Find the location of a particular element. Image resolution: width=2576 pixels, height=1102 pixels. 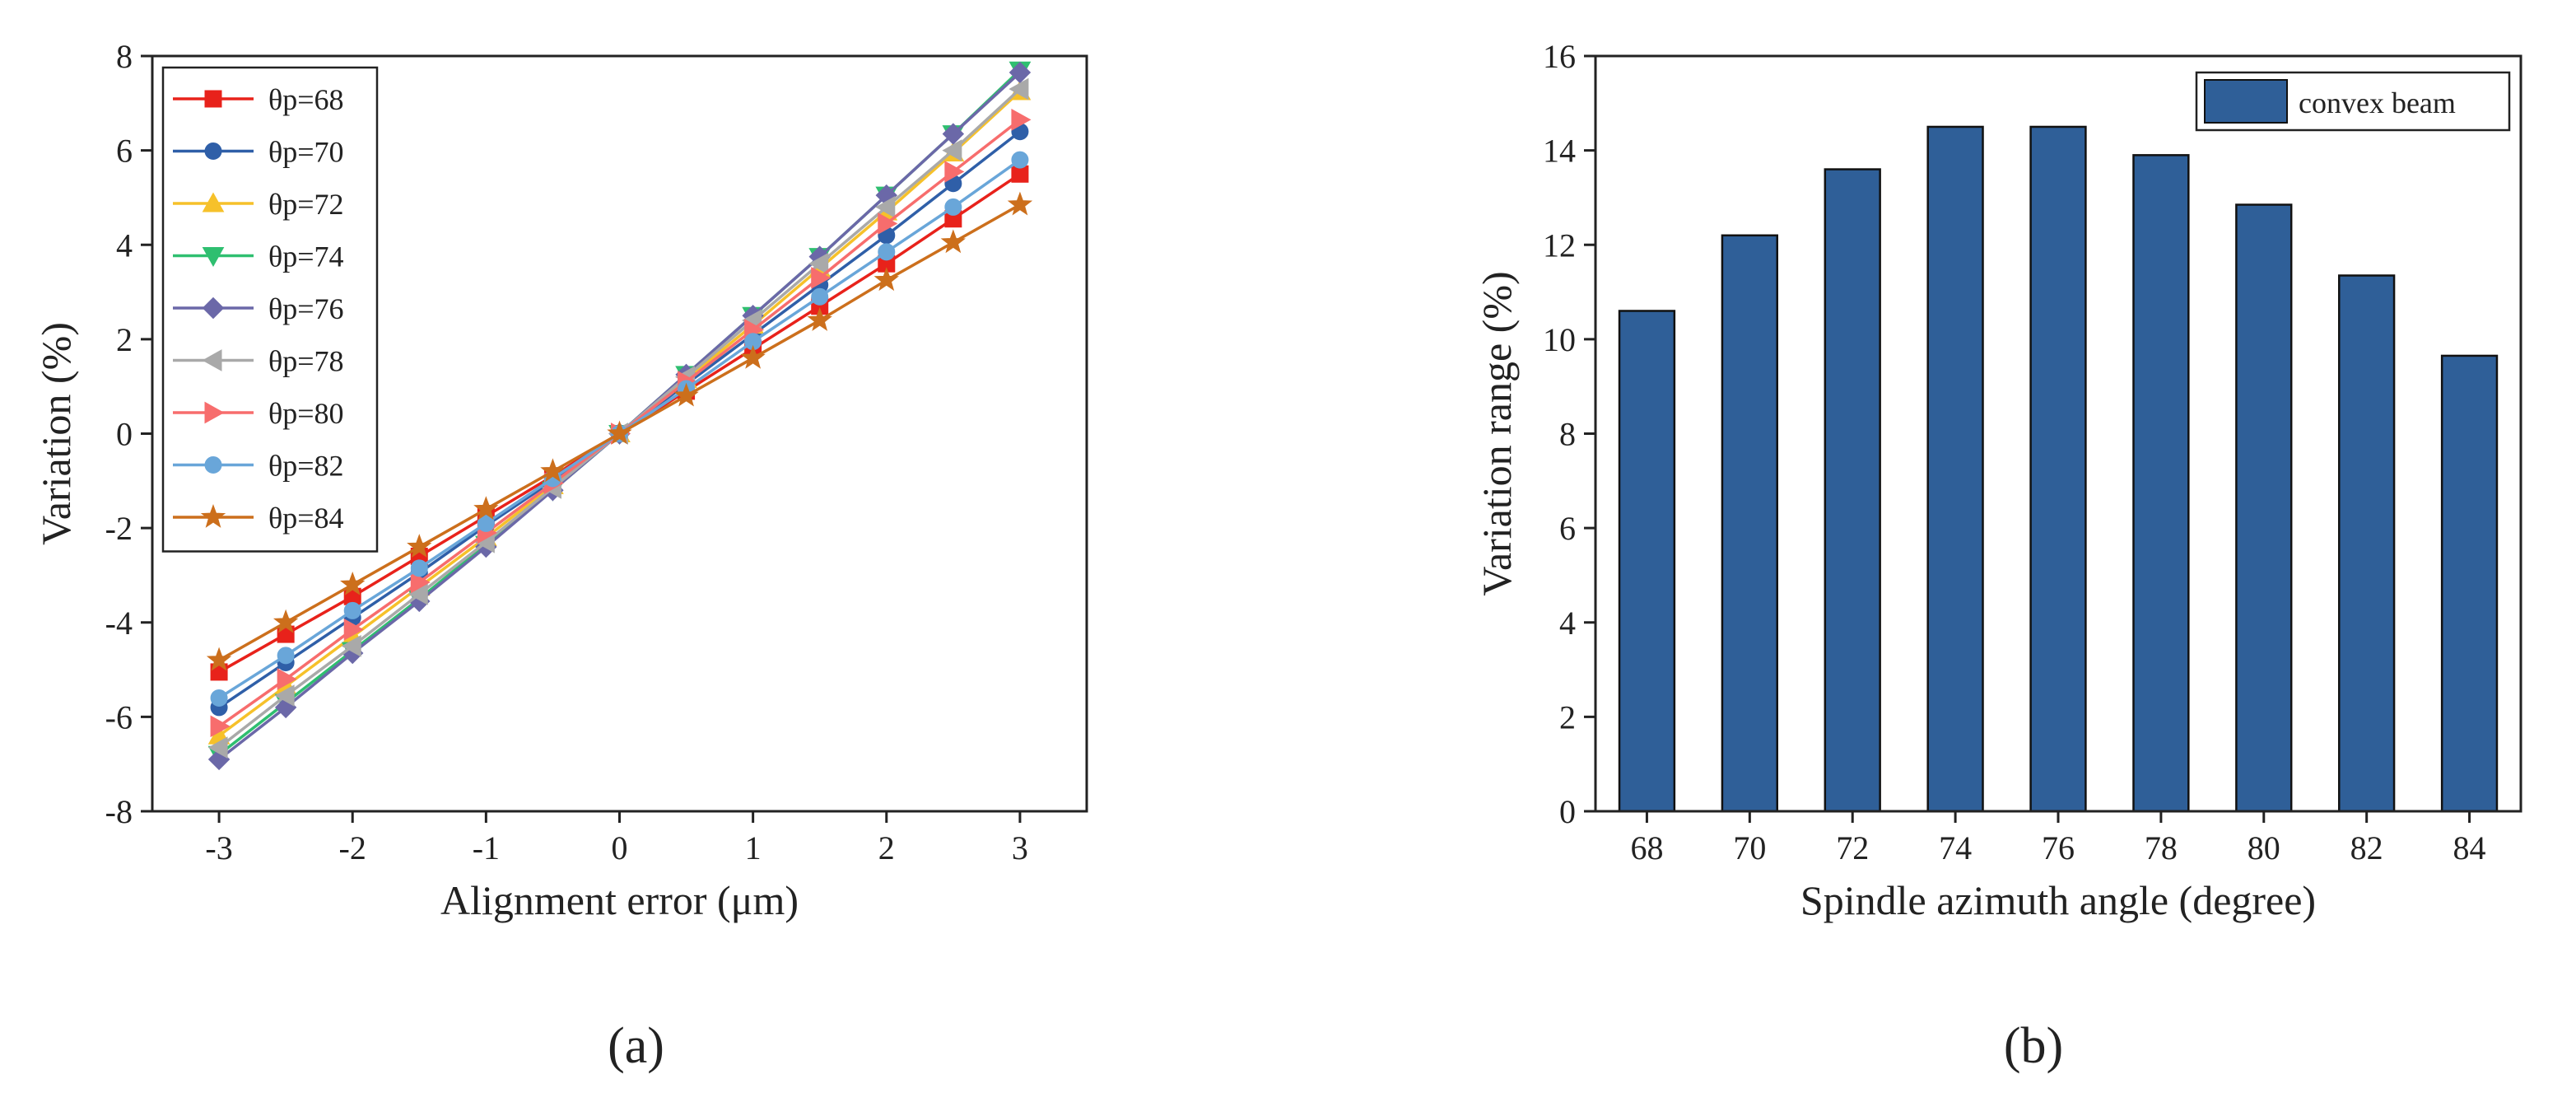

legend-label: convex beam is located at coordinates (2377, 102).